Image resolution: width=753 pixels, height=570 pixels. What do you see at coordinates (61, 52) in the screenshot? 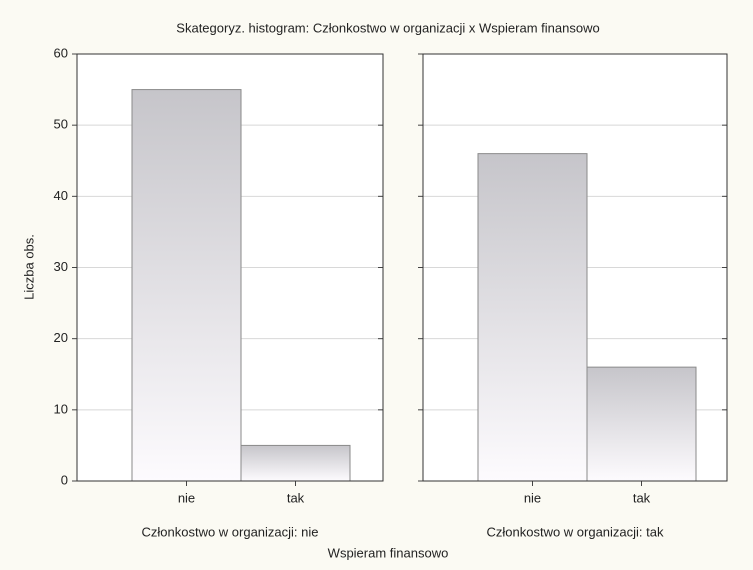
I see `y-tick-label: 60` at bounding box center [61, 52].